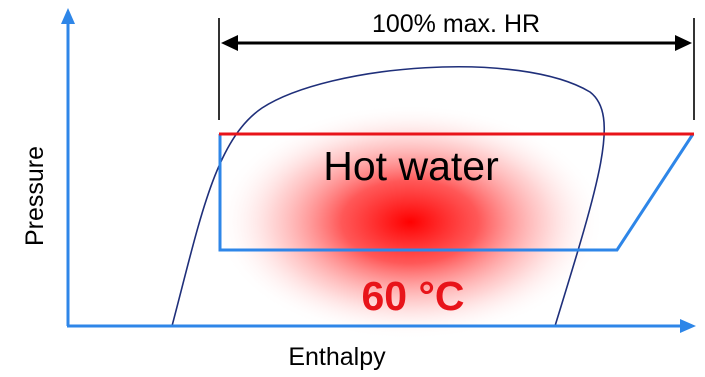 The width and height of the screenshot is (705, 377). What do you see at coordinates (68, 16) in the screenshot?
I see `y-axis-arrowhead` at bounding box center [68, 16].